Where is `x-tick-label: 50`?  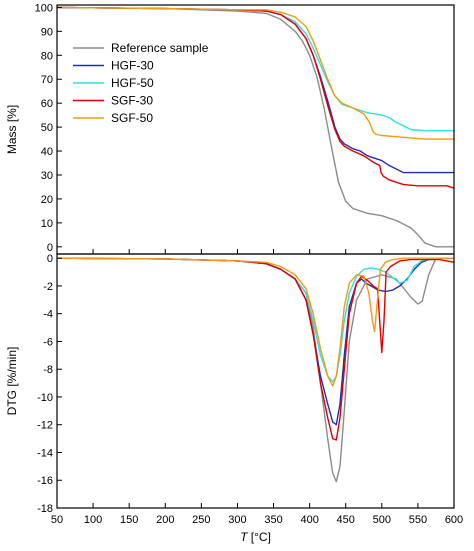
x-tick-label: 50 is located at coordinates (57, 520).